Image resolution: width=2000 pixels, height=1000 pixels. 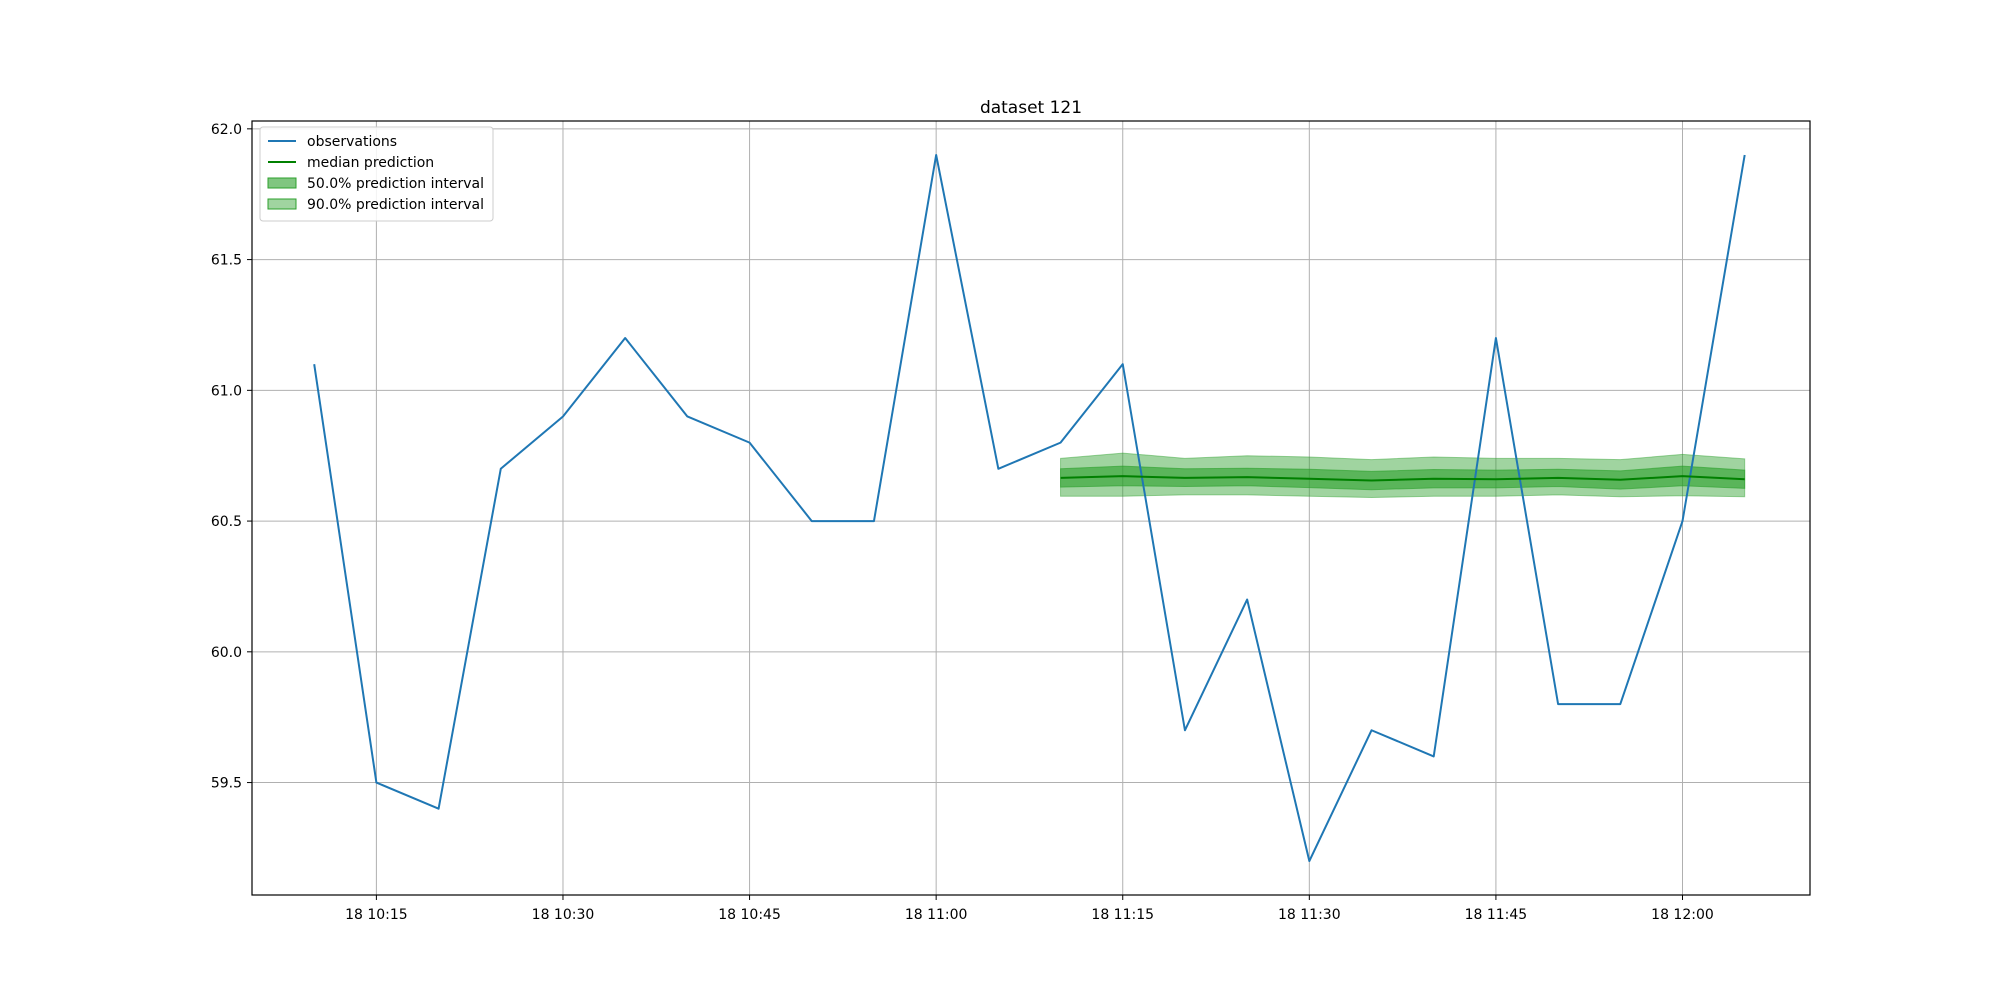 What do you see at coordinates (376, 915) in the screenshot?
I see `x-tick-label: 18 10:15` at bounding box center [376, 915].